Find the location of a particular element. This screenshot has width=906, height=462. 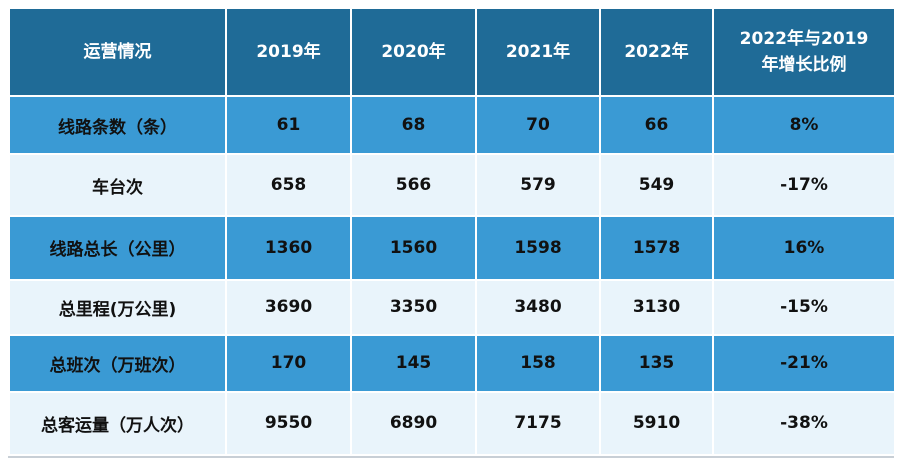

cell: 3690 is located at coordinates (288, 307).